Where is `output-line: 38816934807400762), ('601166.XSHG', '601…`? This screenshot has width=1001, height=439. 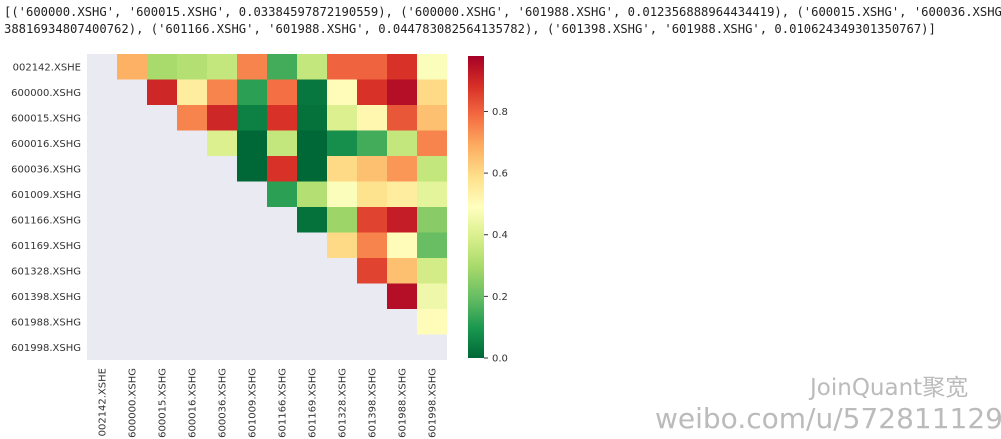 output-line: 38816934807400762), ('601166.XSHG', '601… is located at coordinates (470, 29).